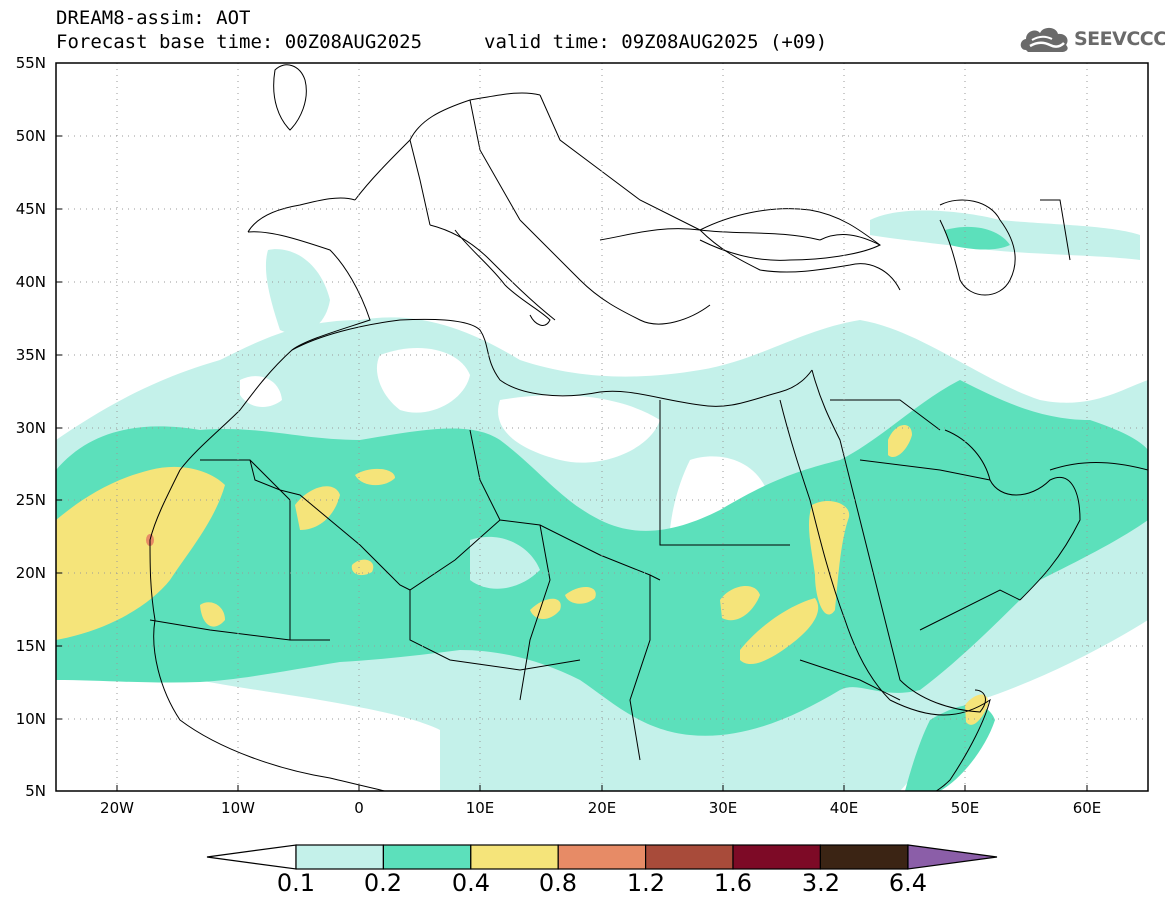 This screenshot has width=1165, height=905. Describe the element at coordinates (1087, 808) in the screenshot. I see `lon-label: 60E` at that location.